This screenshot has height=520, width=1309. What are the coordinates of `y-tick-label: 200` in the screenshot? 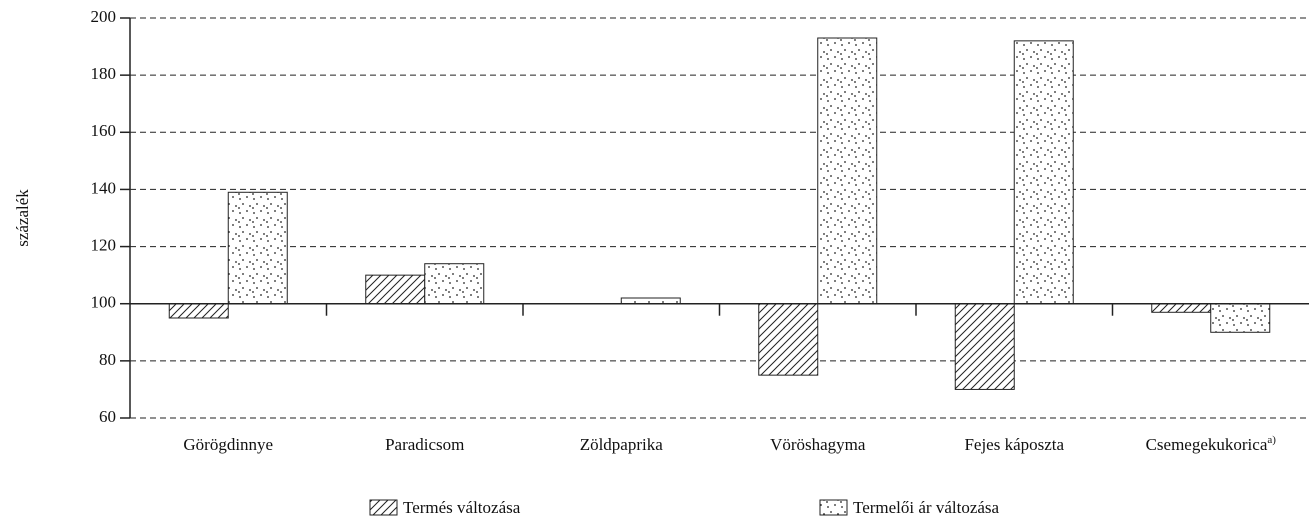 It's located at (104, 16).